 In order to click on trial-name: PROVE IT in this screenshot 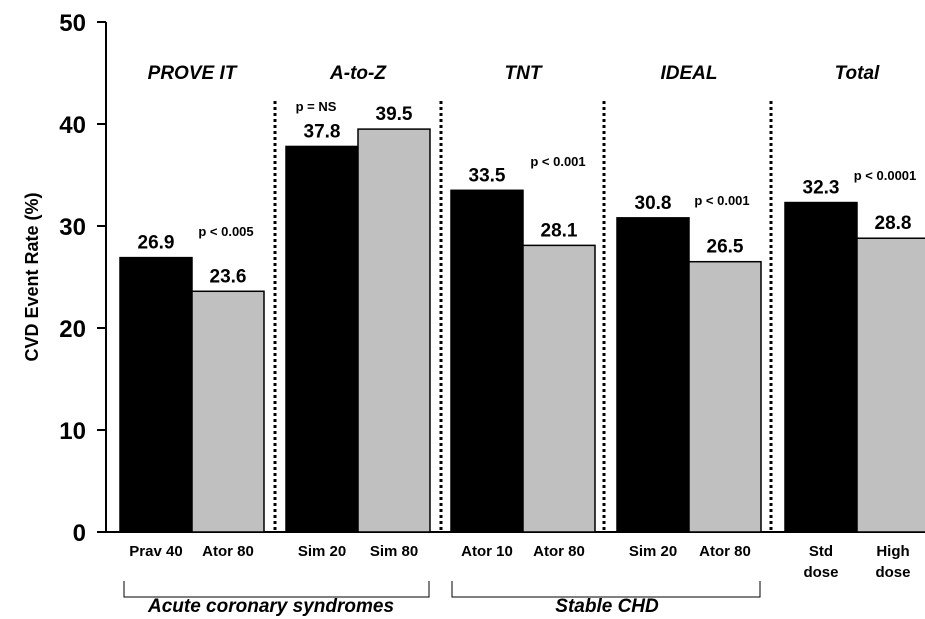, I will do `click(193, 73)`.